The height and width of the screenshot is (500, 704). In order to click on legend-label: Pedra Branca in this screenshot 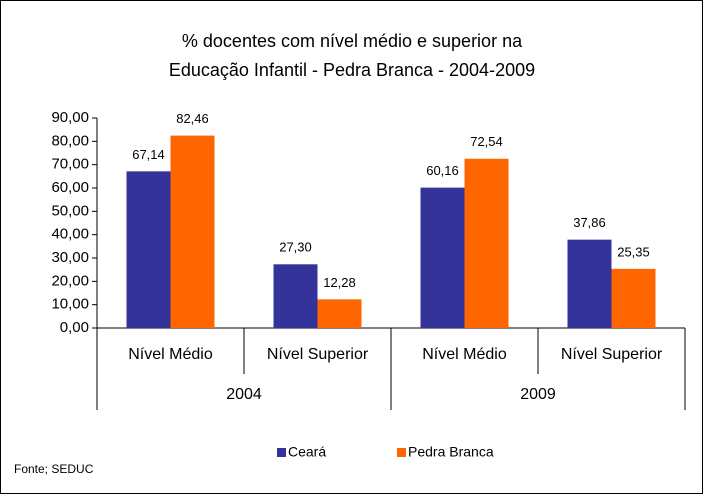, I will do `click(451, 452)`.